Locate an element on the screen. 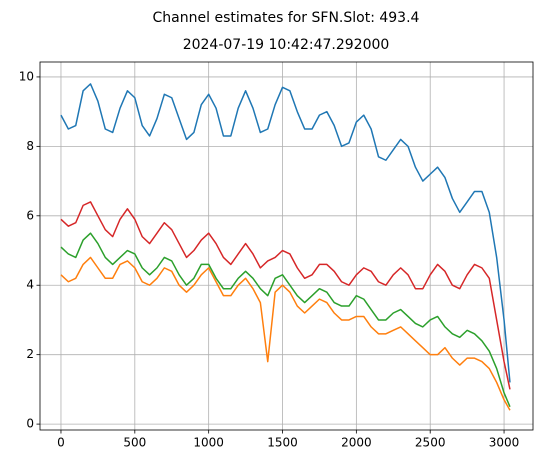 The image size is (543, 461). x-tick-label: 500 is located at coordinates (134, 443).